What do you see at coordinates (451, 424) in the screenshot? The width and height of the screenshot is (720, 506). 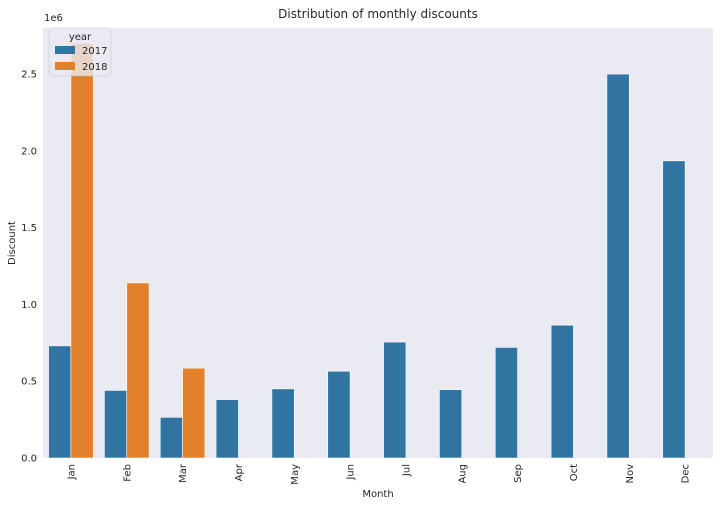 I see `bar-2017-Aug` at bounding box center [451, 424].